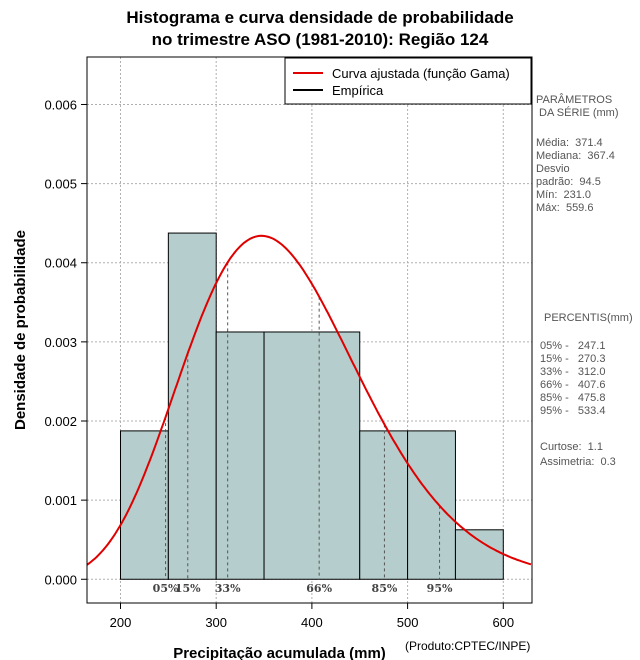 The image size is (640, 660). What do you see at coordinates (573, 359) in the screenshot?
I see `percentile-value-line: 15% - 270.3` at bounding box center [573, 359].